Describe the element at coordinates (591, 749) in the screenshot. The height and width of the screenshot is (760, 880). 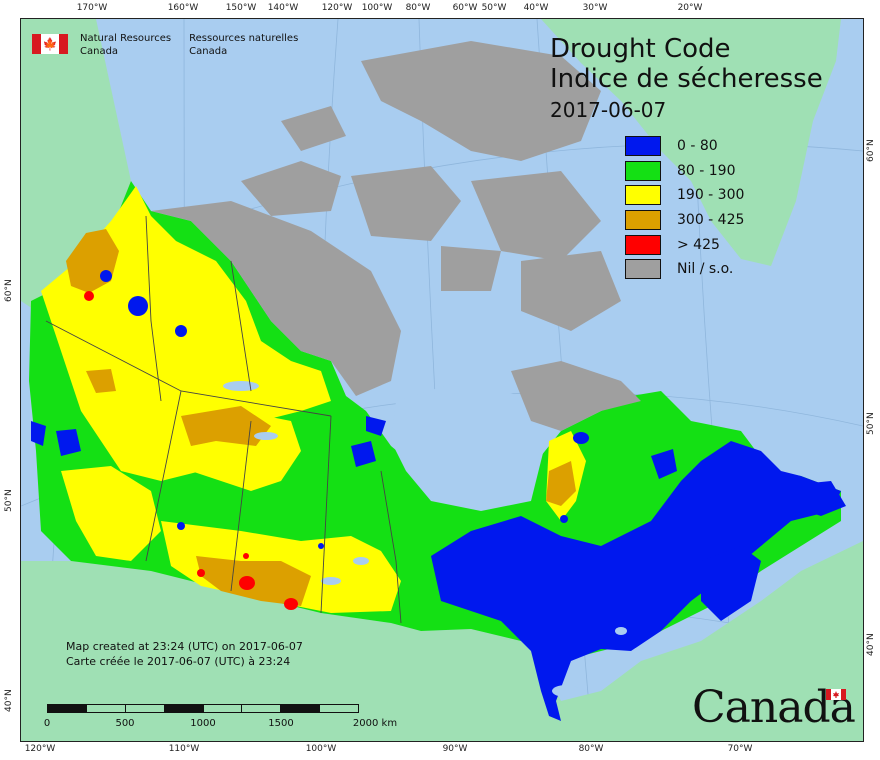
I see `graticule-label-bottom: 80°W` at that location.